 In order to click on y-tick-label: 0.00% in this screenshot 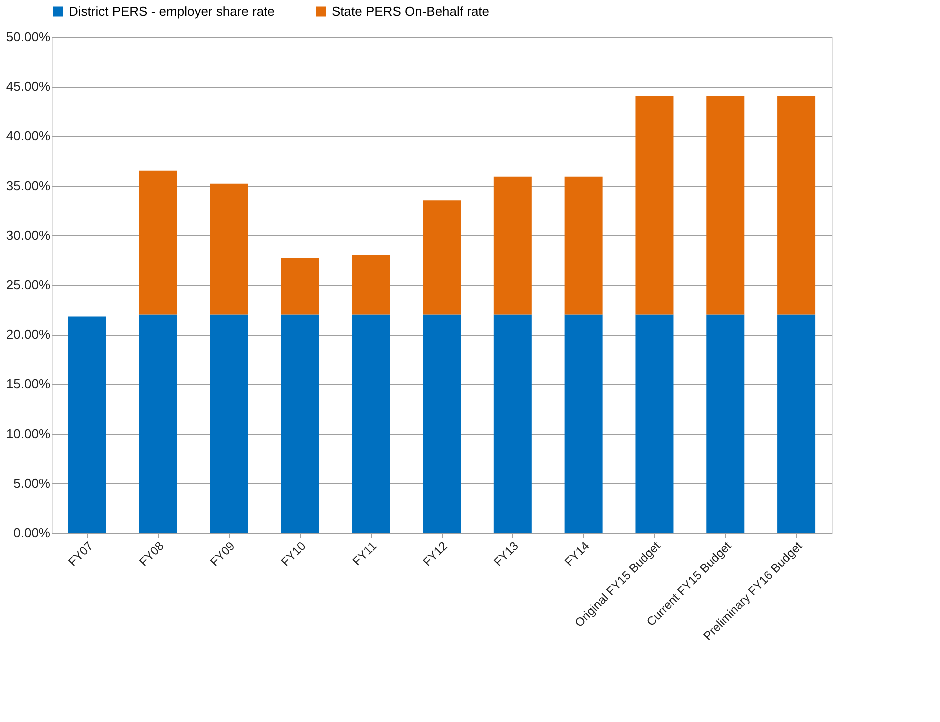, I will do `click(32, 533)`.